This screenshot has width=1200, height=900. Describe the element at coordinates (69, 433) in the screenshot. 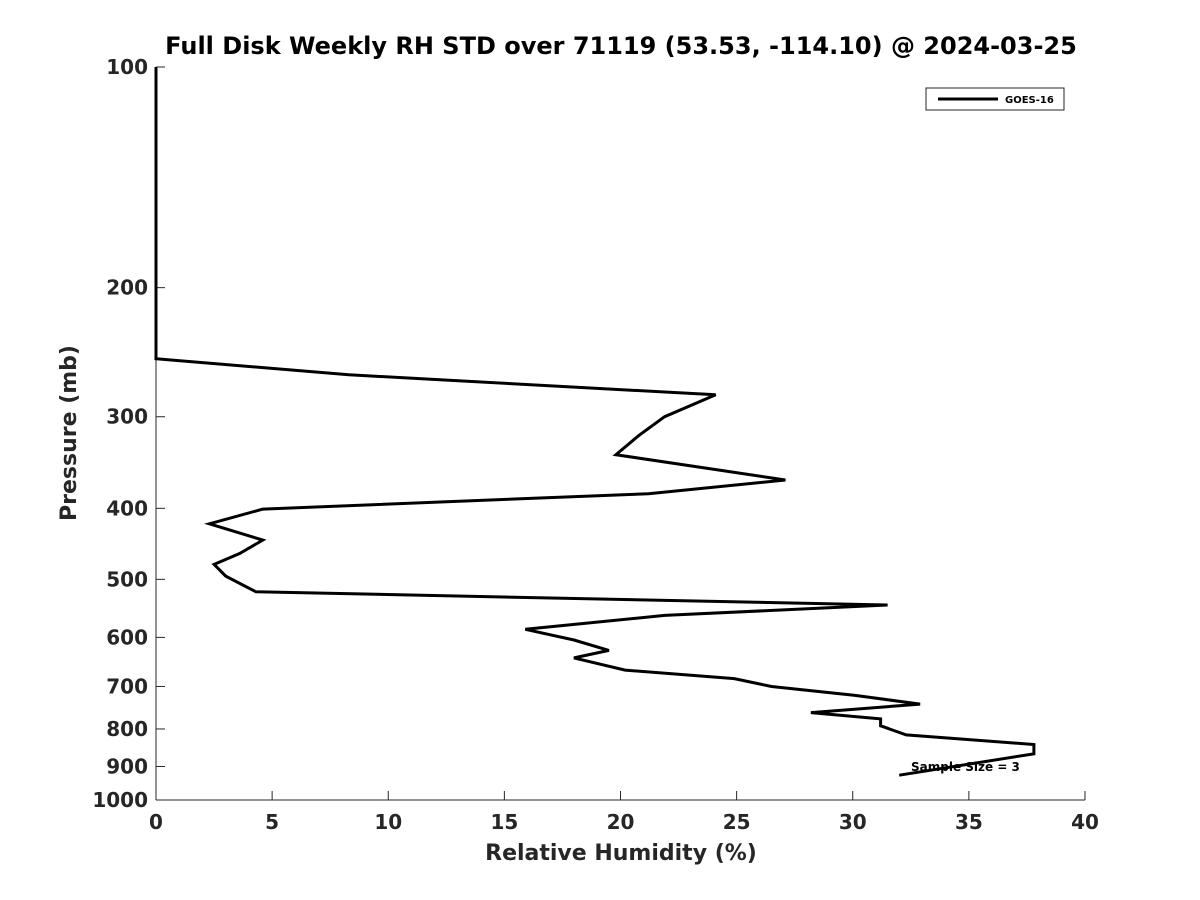

I see `y-axis-title: Pressure (mb)` at that location.